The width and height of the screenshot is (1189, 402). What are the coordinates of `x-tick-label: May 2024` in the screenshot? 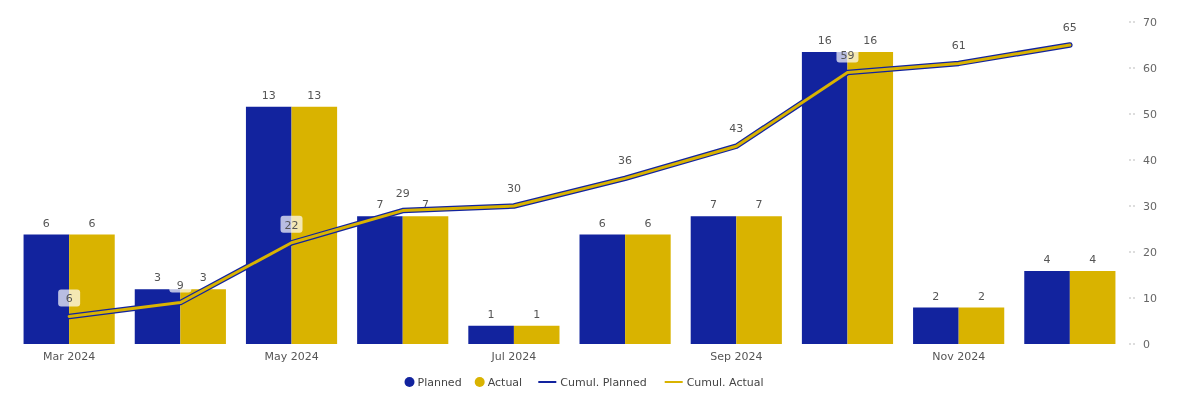 It's located at (291, 356).